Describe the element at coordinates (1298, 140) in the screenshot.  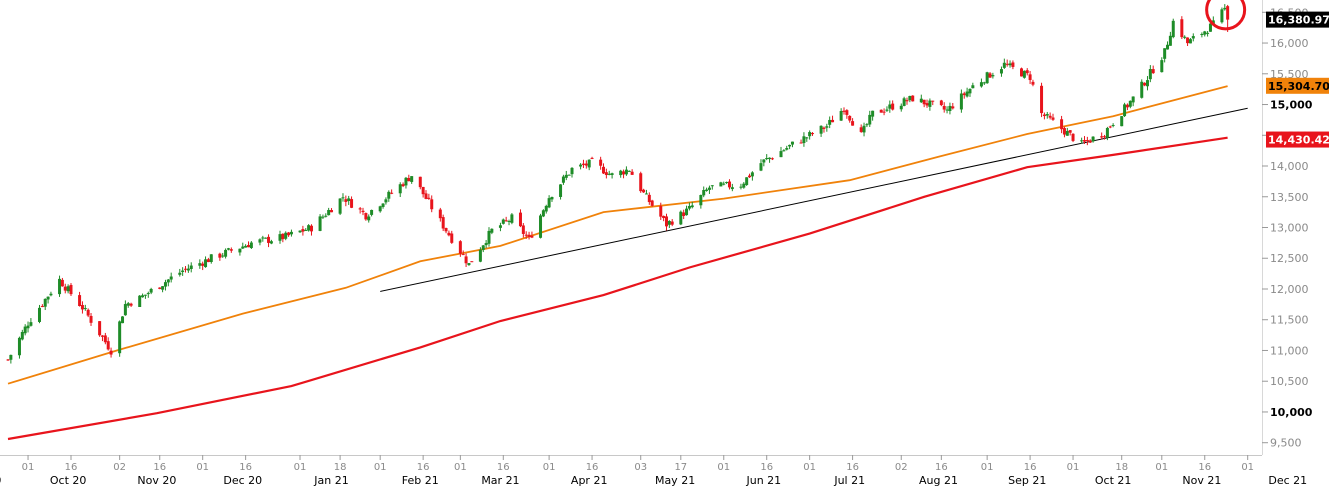
I see `ma-red-value-label: 14,430.421` at that location.